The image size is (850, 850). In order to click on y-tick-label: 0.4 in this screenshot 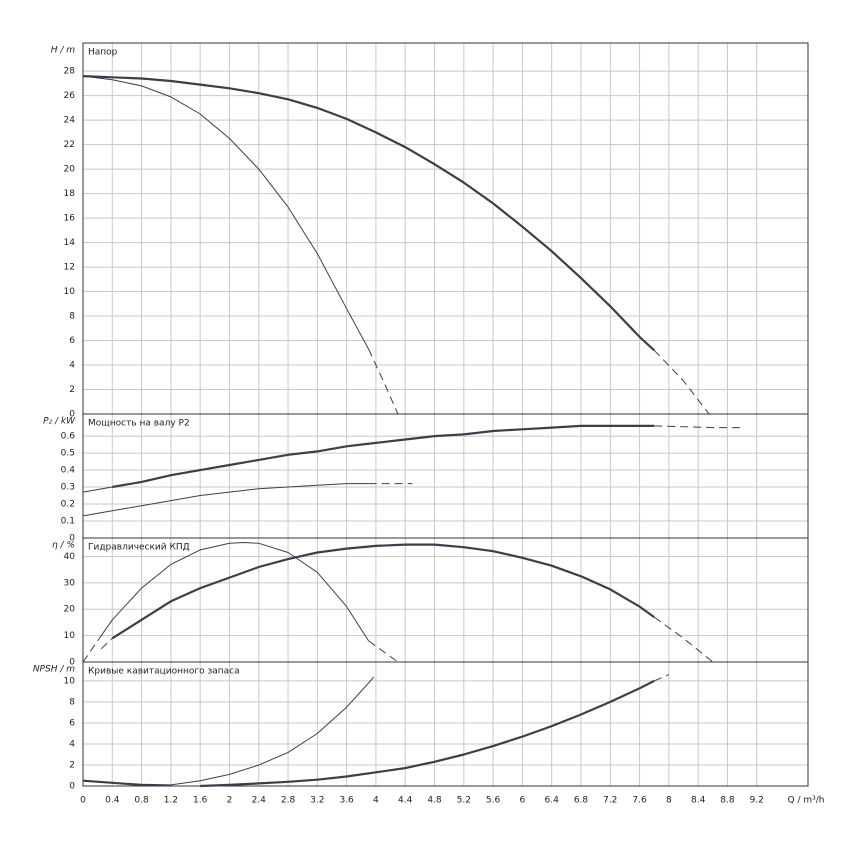, I will do `click(68, 471)`.